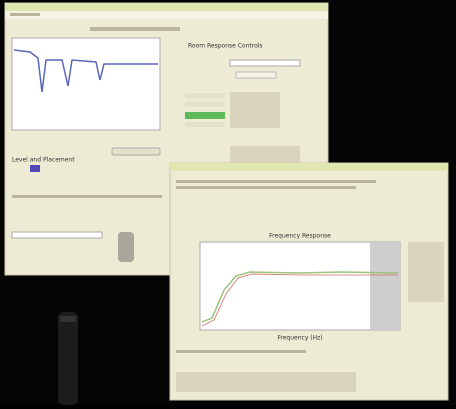 This screenshot has height=409, width=456. I want to click on color-swatch, so click(35, 168).